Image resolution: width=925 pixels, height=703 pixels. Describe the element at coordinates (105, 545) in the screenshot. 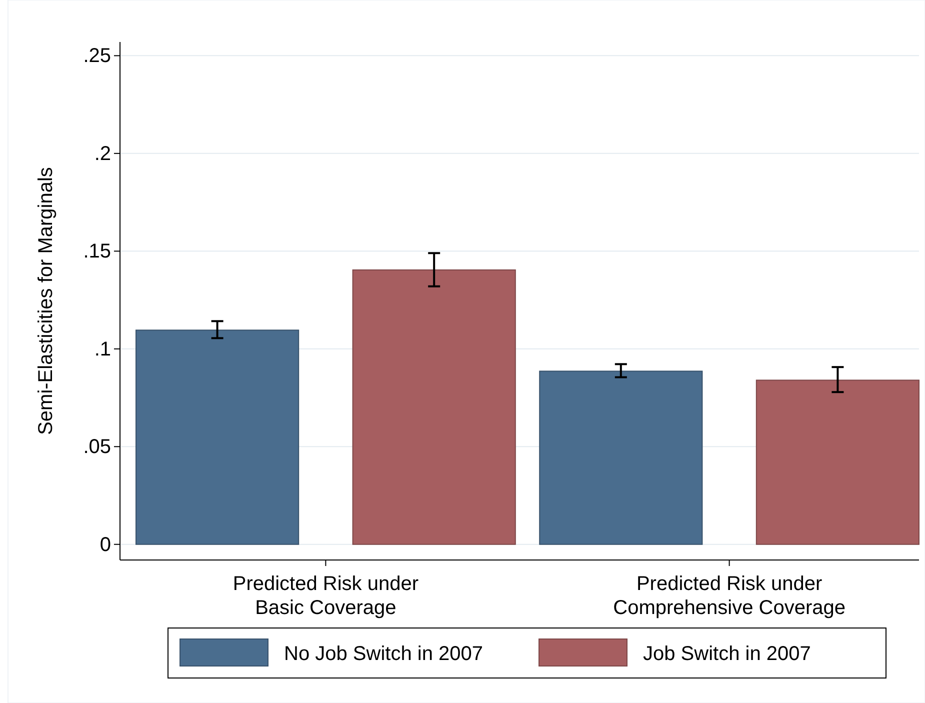

I see `y-tick-label: 0` at that location.